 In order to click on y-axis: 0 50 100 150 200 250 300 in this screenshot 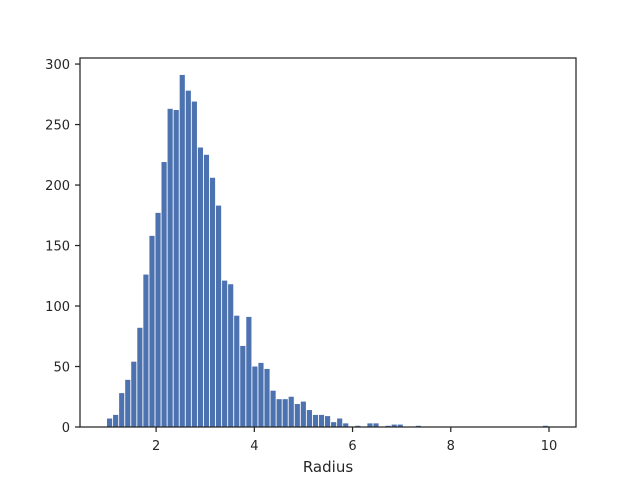, I will do `click(62, 247)`.